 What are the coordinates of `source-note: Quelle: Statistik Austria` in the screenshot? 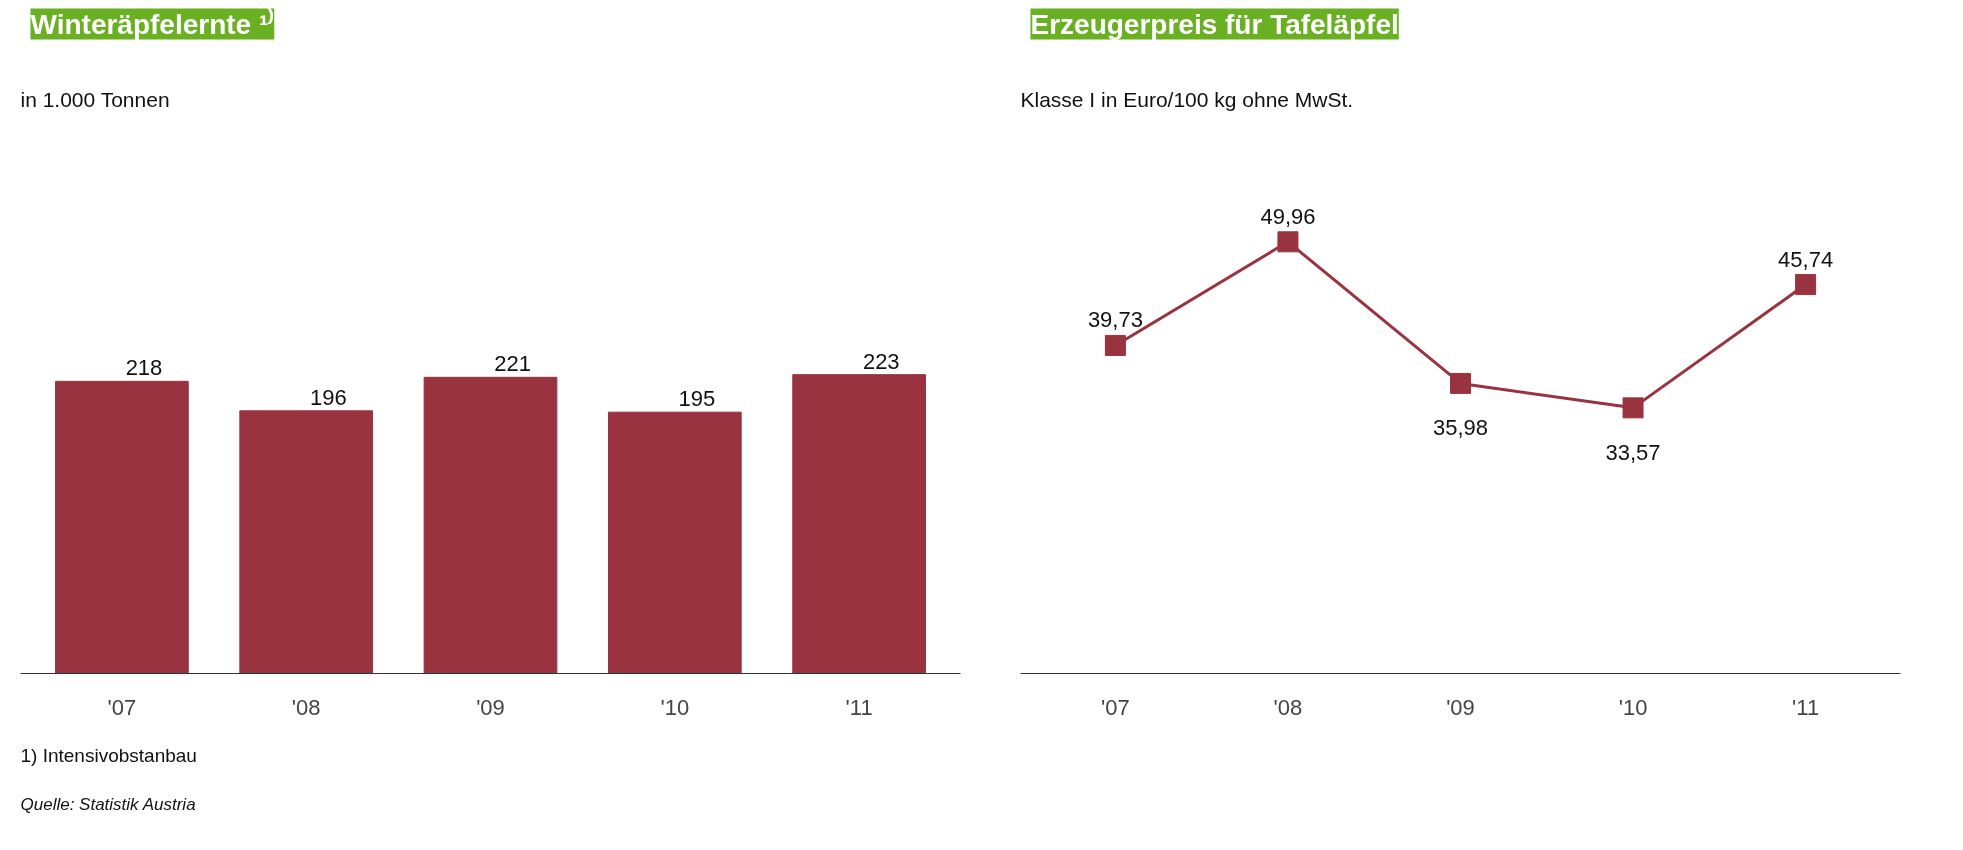 It's located at (108, 804).